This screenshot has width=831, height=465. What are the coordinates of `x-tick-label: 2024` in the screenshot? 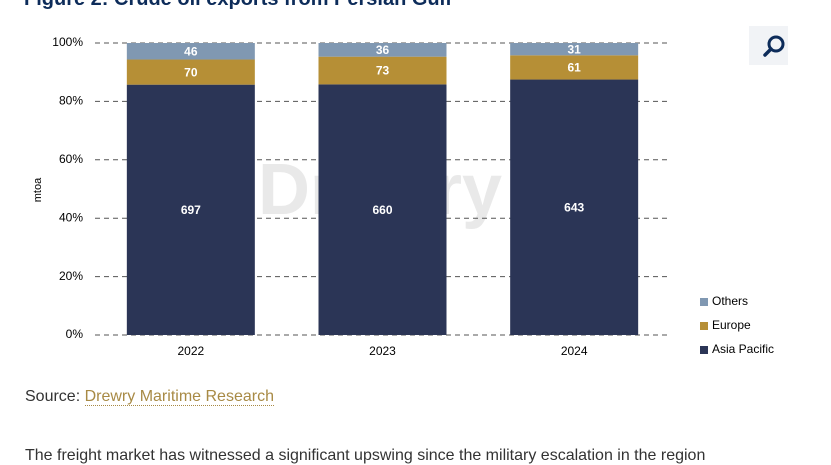 It's located at (574, 351).